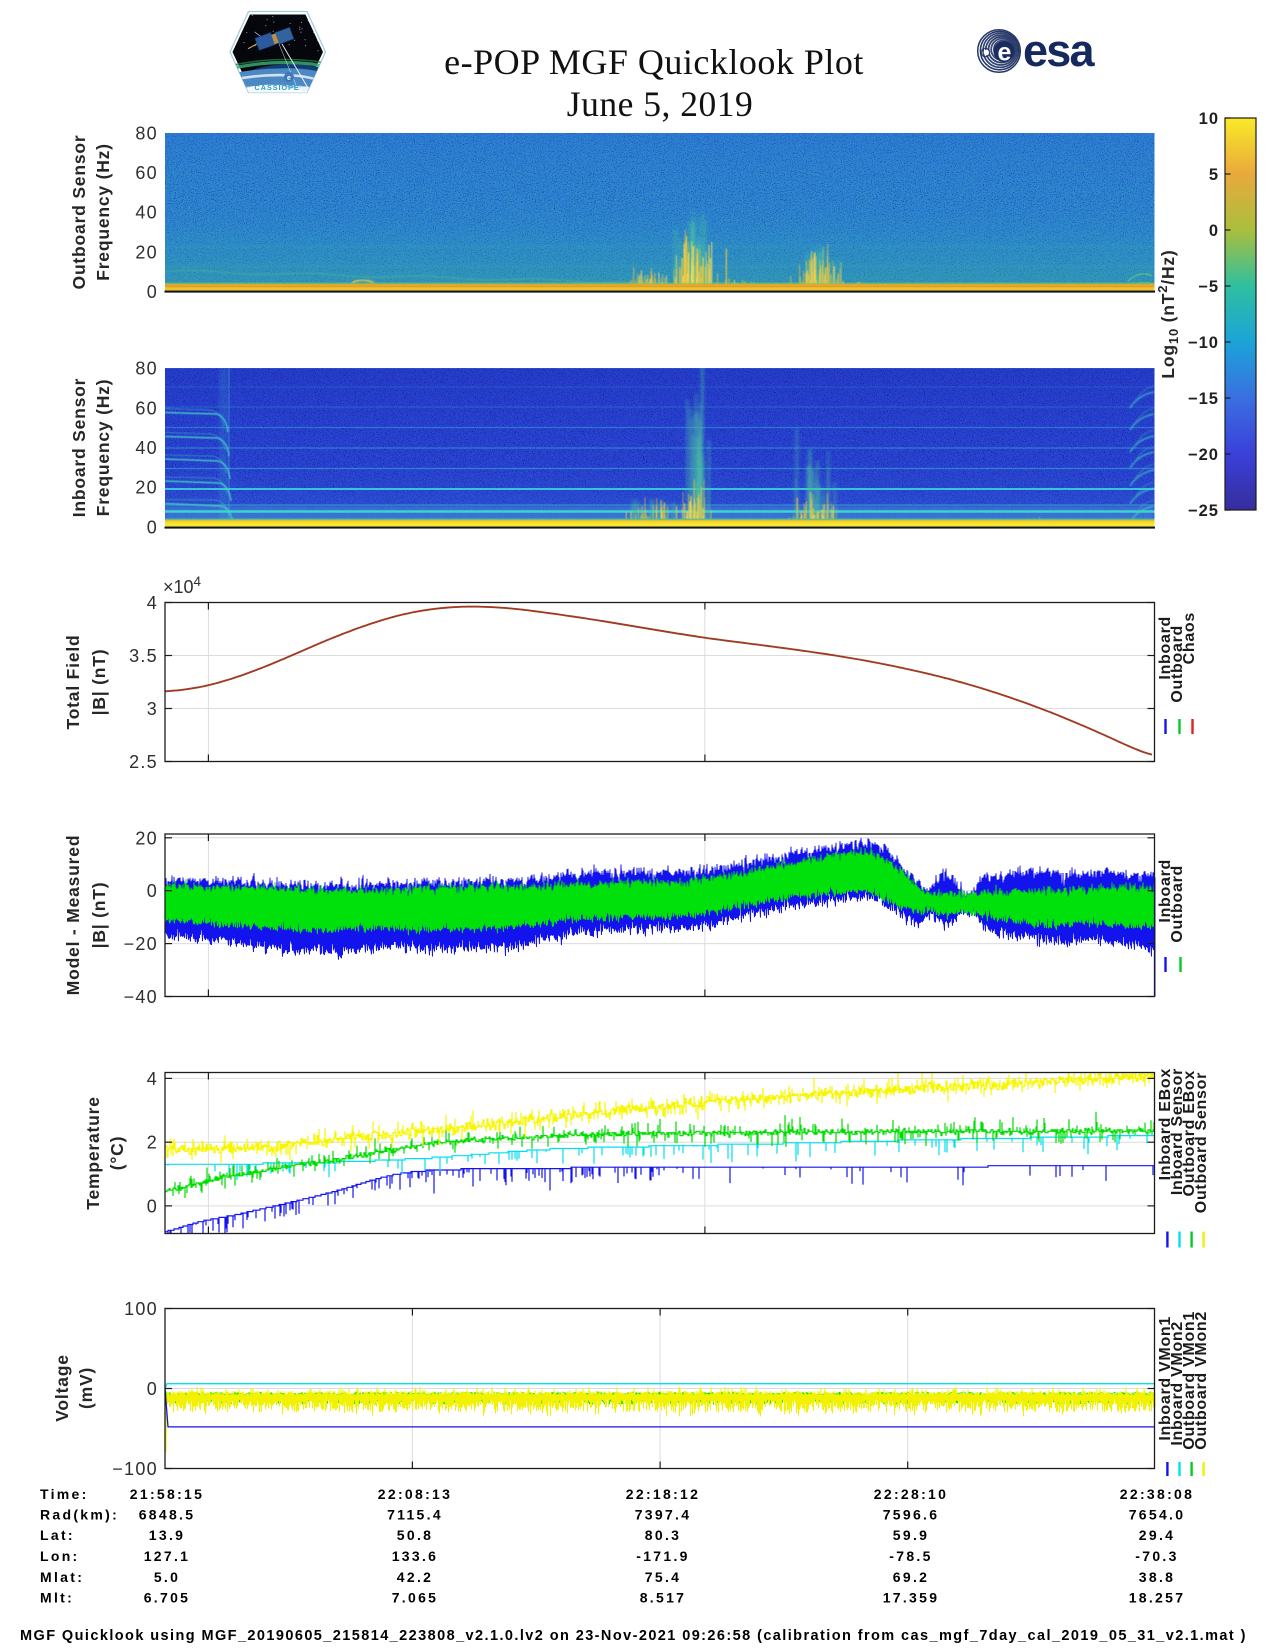 The width and height of the screenshot is (1275, 1650). I want to click on svg-text: Outboard EBox, so click(1189, 1133).